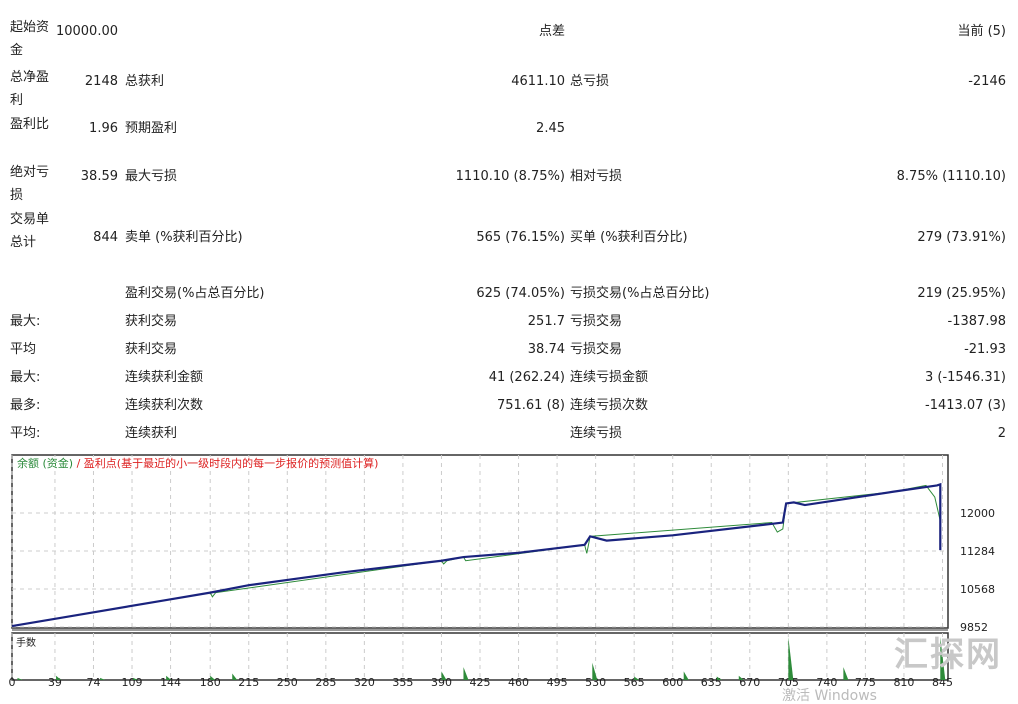 The height and width of the screenshot is (704, 1018). What do you see at coordinates (151, 128) in the screenshot?
I see `metric-label: 预期盈利` at bounding box center [151, 128].